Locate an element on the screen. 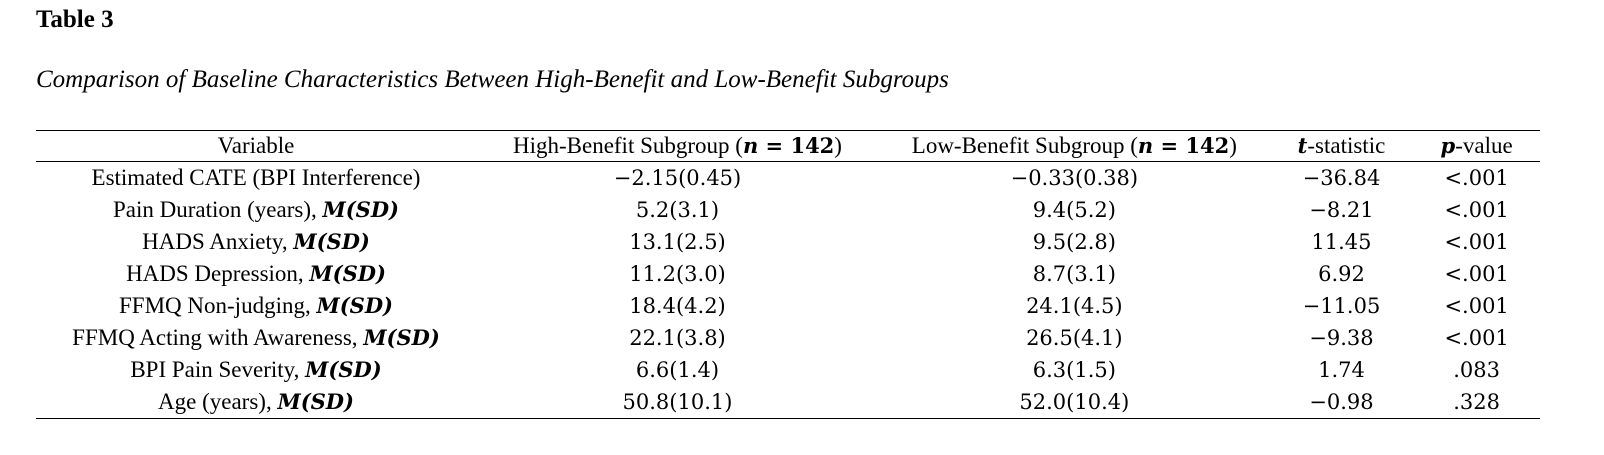  header-p-value: p-value is located at coordinates (1476, 146).